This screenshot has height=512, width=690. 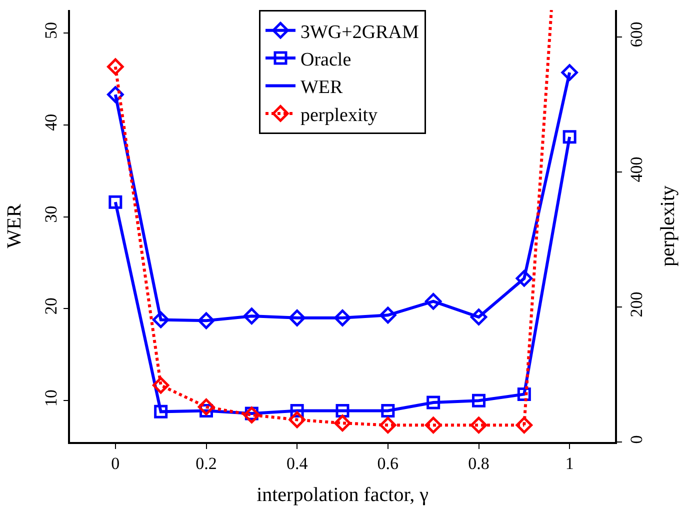 I want to click on y2-axis-title: perplexity, so click(x=668, y=226).